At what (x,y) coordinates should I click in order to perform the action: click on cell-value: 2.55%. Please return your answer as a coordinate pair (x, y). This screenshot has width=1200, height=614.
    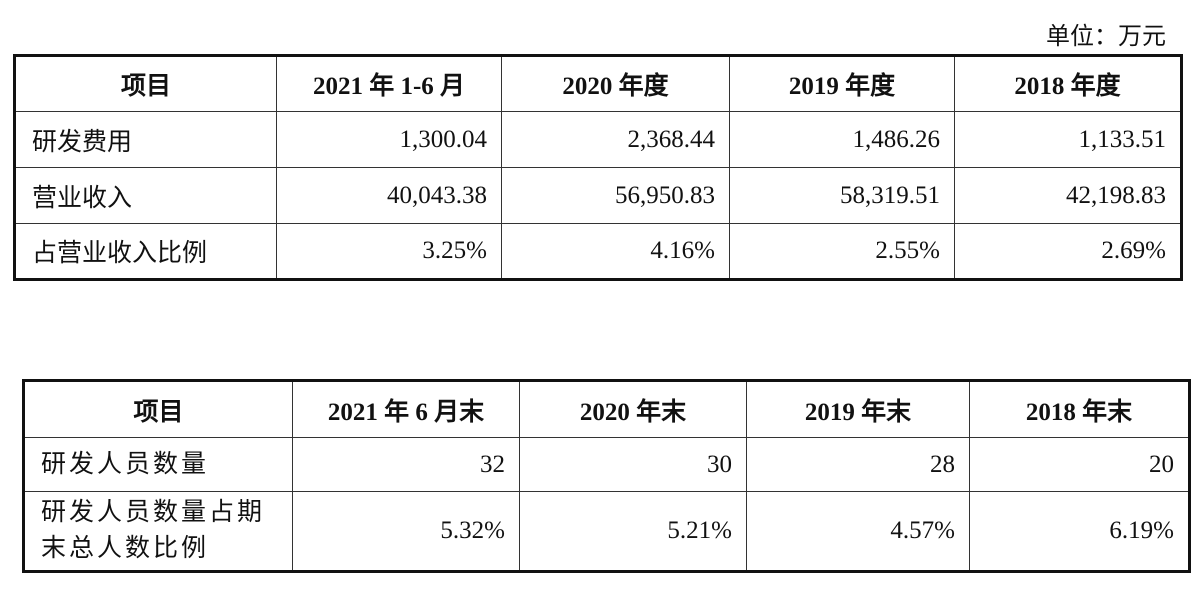
    Looking at the image, I should click on (842, 251).